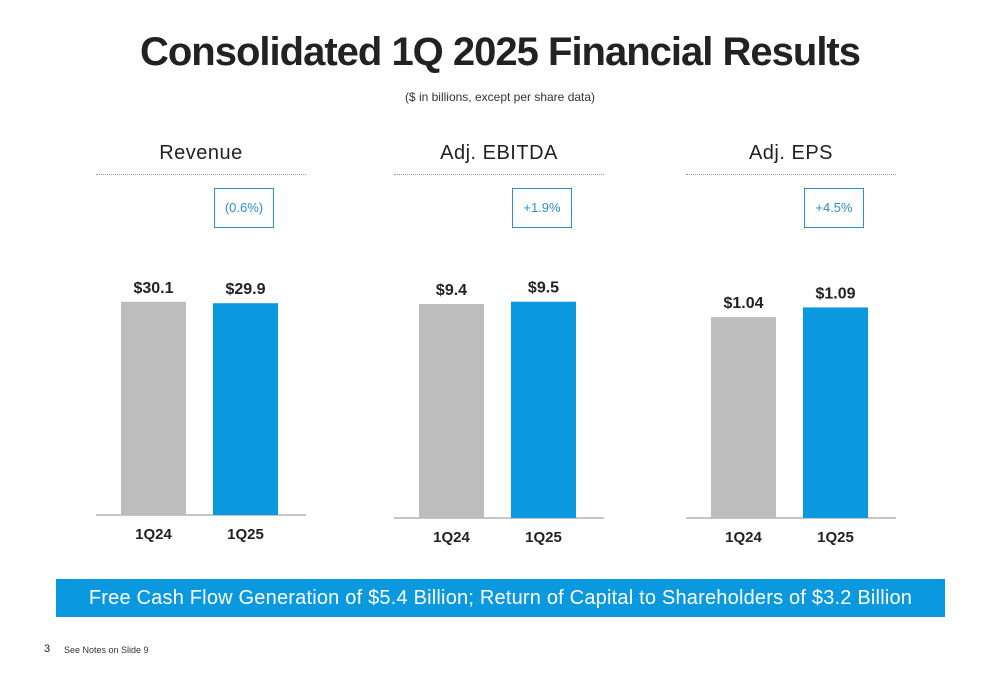 The width and height of the screenshot is (1000, 685). Describe the element at coordinates (106, 650) in the screenshot. I see `footnote: See Notes on Slide 9` at that location.